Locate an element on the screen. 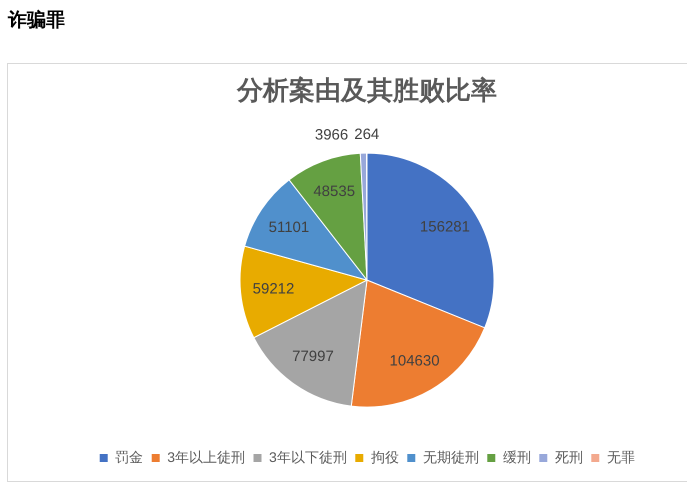 This screenshot has width=687, height=483. legend-label: 死刑 is located at coordinates (568, 456).